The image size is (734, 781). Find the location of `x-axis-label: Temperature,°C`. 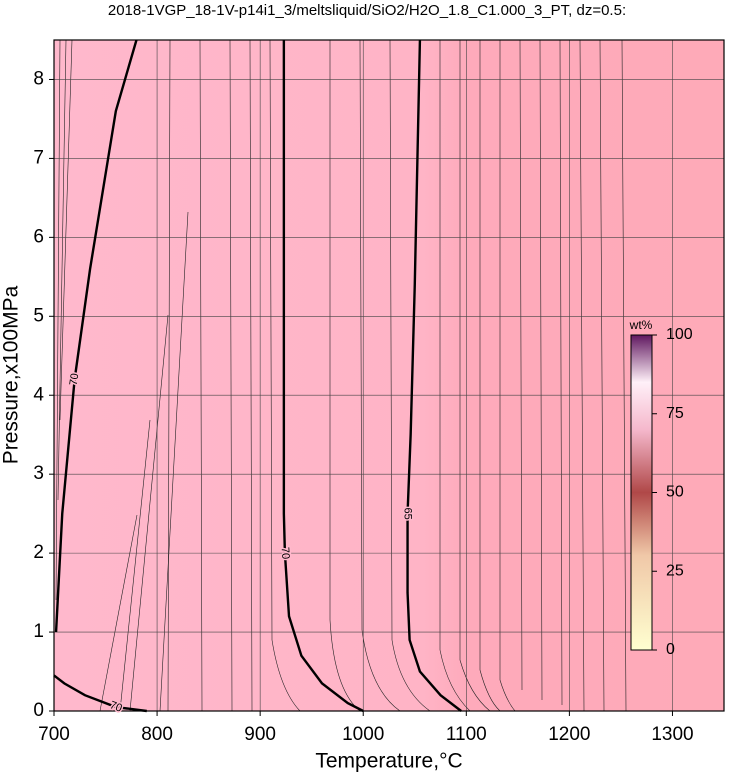

x-axis-label: Temperature,°C is located at coordinates (388, 761).